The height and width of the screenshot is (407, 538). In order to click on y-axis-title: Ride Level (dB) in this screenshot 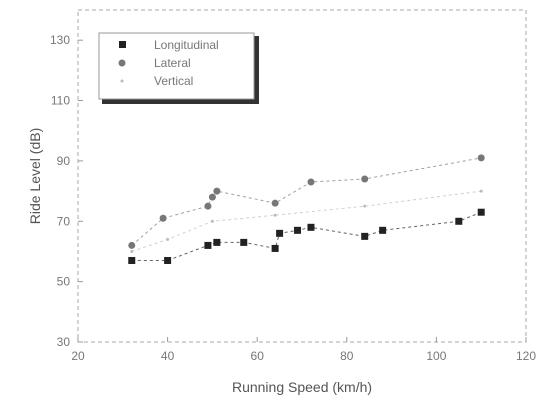, I will do `click(35, 176)`.